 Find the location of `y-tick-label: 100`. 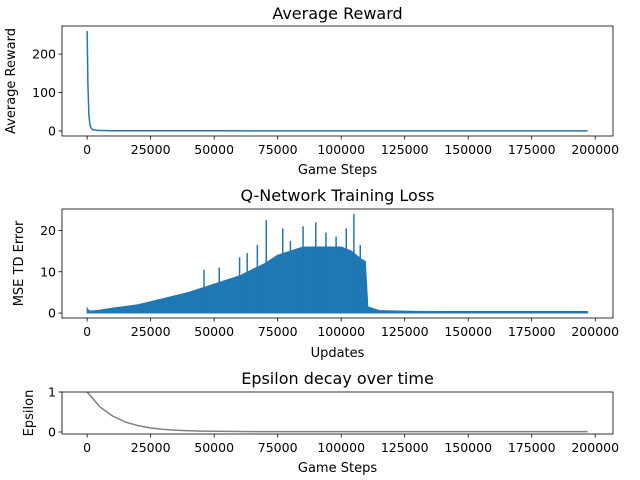

y-tick-label: 100 is located at coordinates (44, 92).